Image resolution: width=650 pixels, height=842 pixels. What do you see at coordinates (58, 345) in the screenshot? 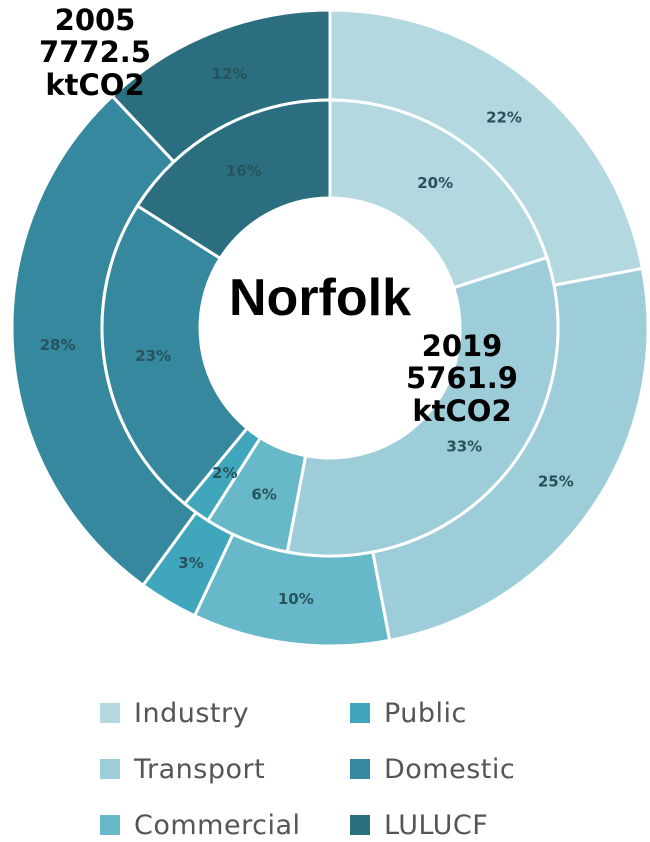
I see `outer-label-domestic: 28%` at bounding box center [58, 345].